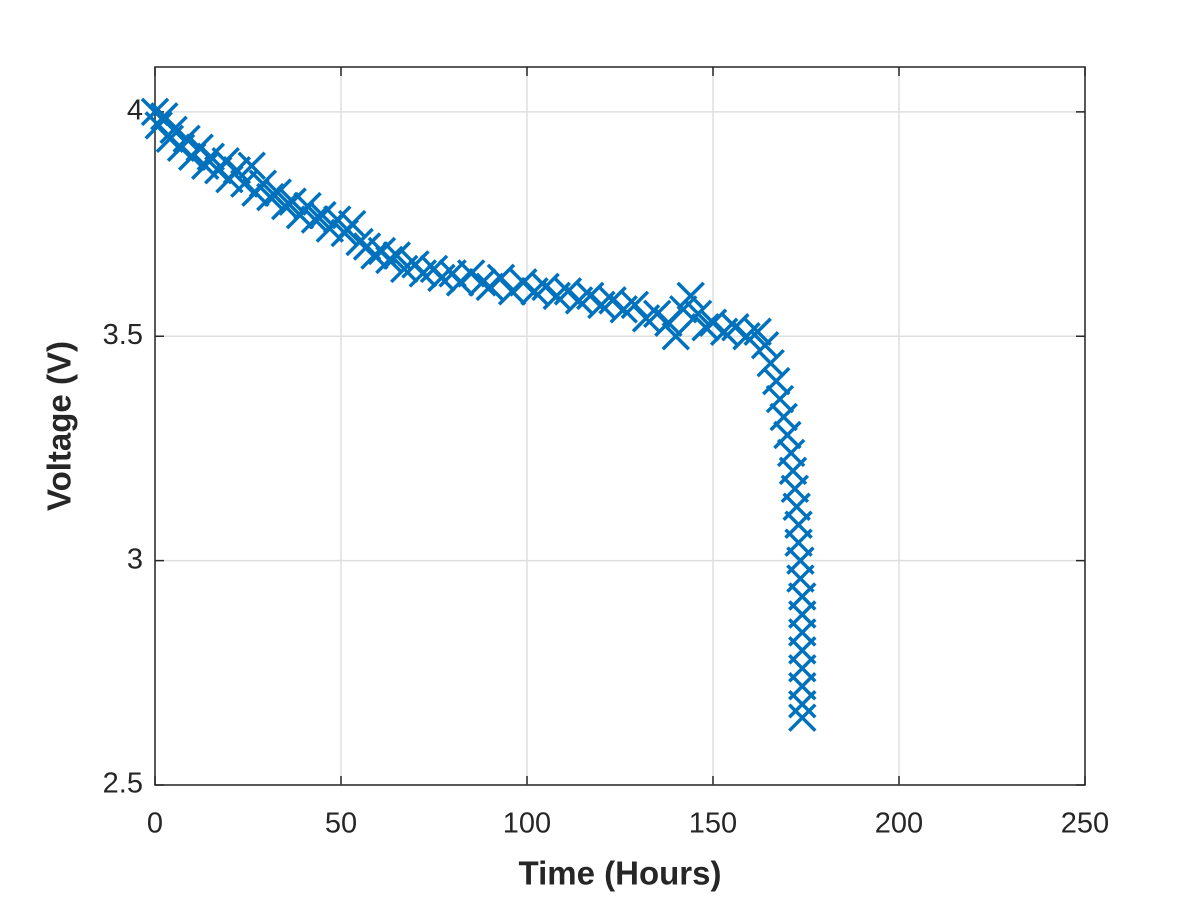  I want to click on x-tick-label: 50, so click(341, 824).